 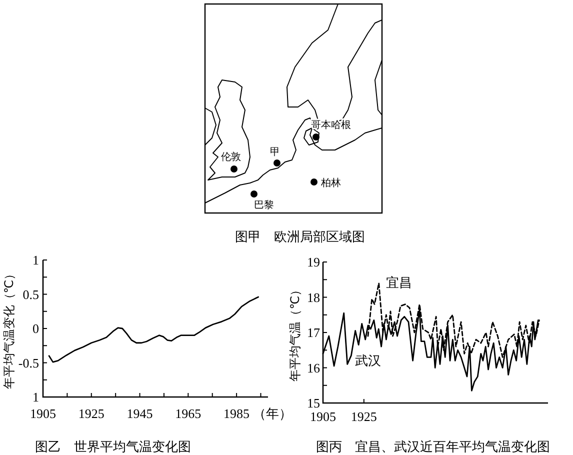 What do you see at coordinates (399, 282) in the screenshot?
I see `series-label: 宜昌` at bounding box center [399, 282].